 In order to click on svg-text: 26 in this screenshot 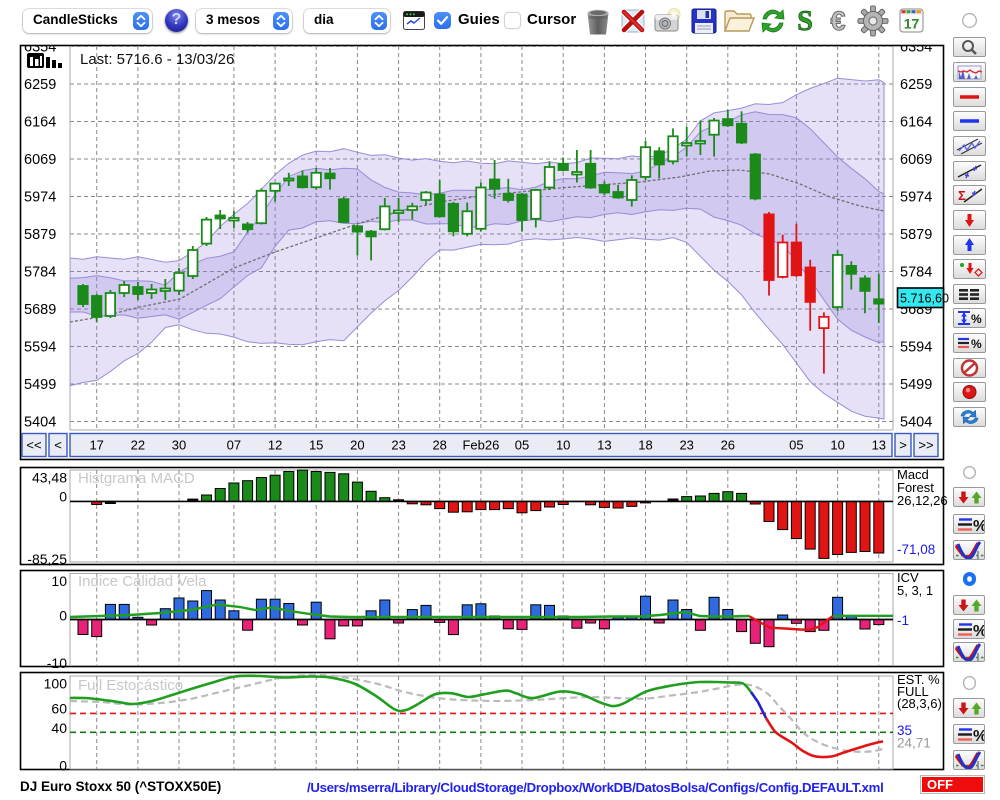, I will do `click(728, 445)`.